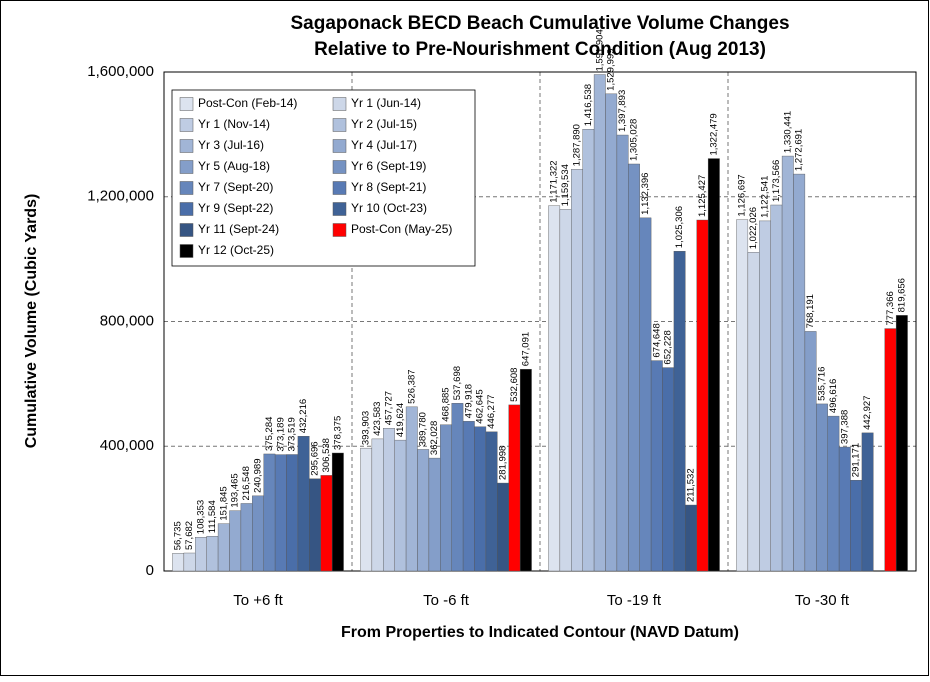 The height and width of the screenshot is (682, 930). What do you see at coordinates (611, 70) in the screenshot?
I see `data-label: 1,529,999` at bounding box center [611, 70].